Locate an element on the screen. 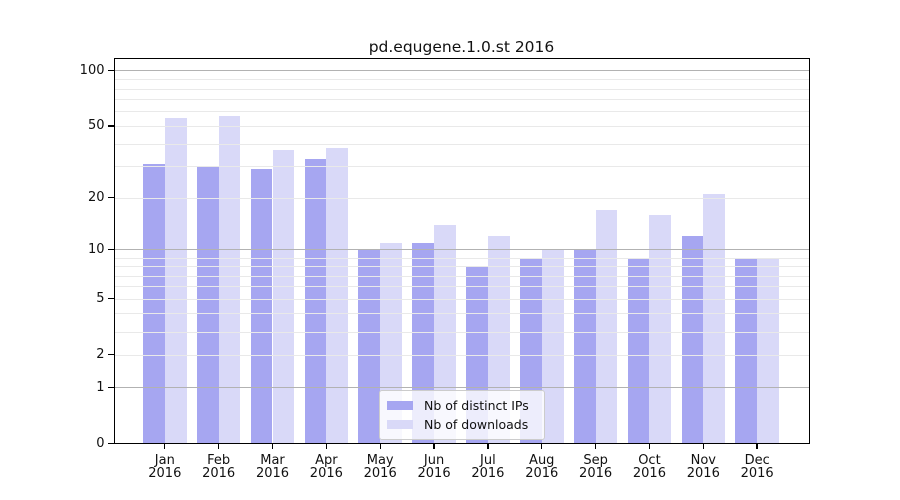  x-tick-month: Mar is located at coordinates (272, 460).